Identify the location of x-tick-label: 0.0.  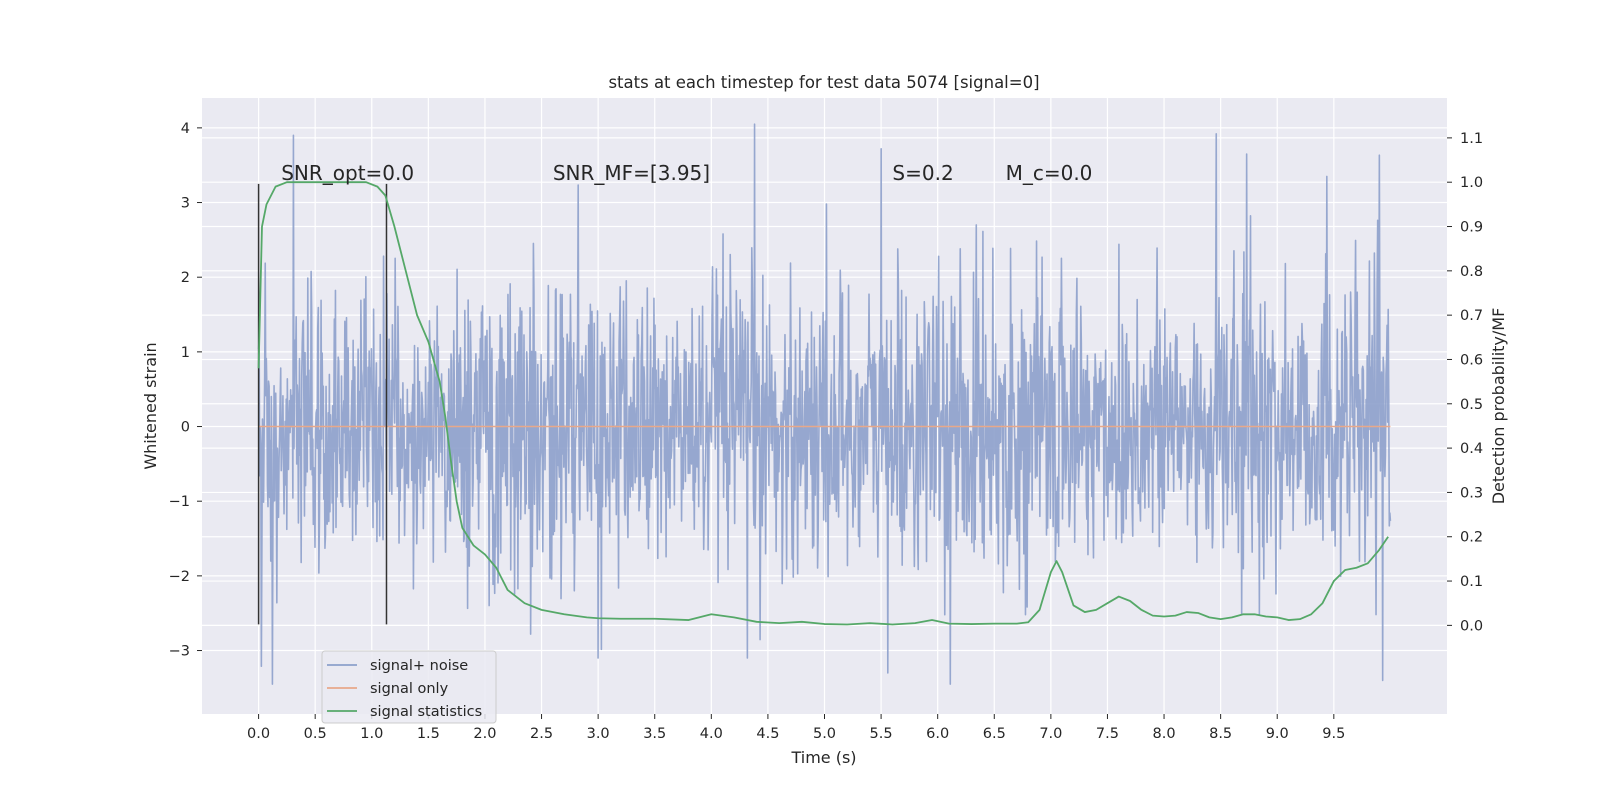
(258, 734).